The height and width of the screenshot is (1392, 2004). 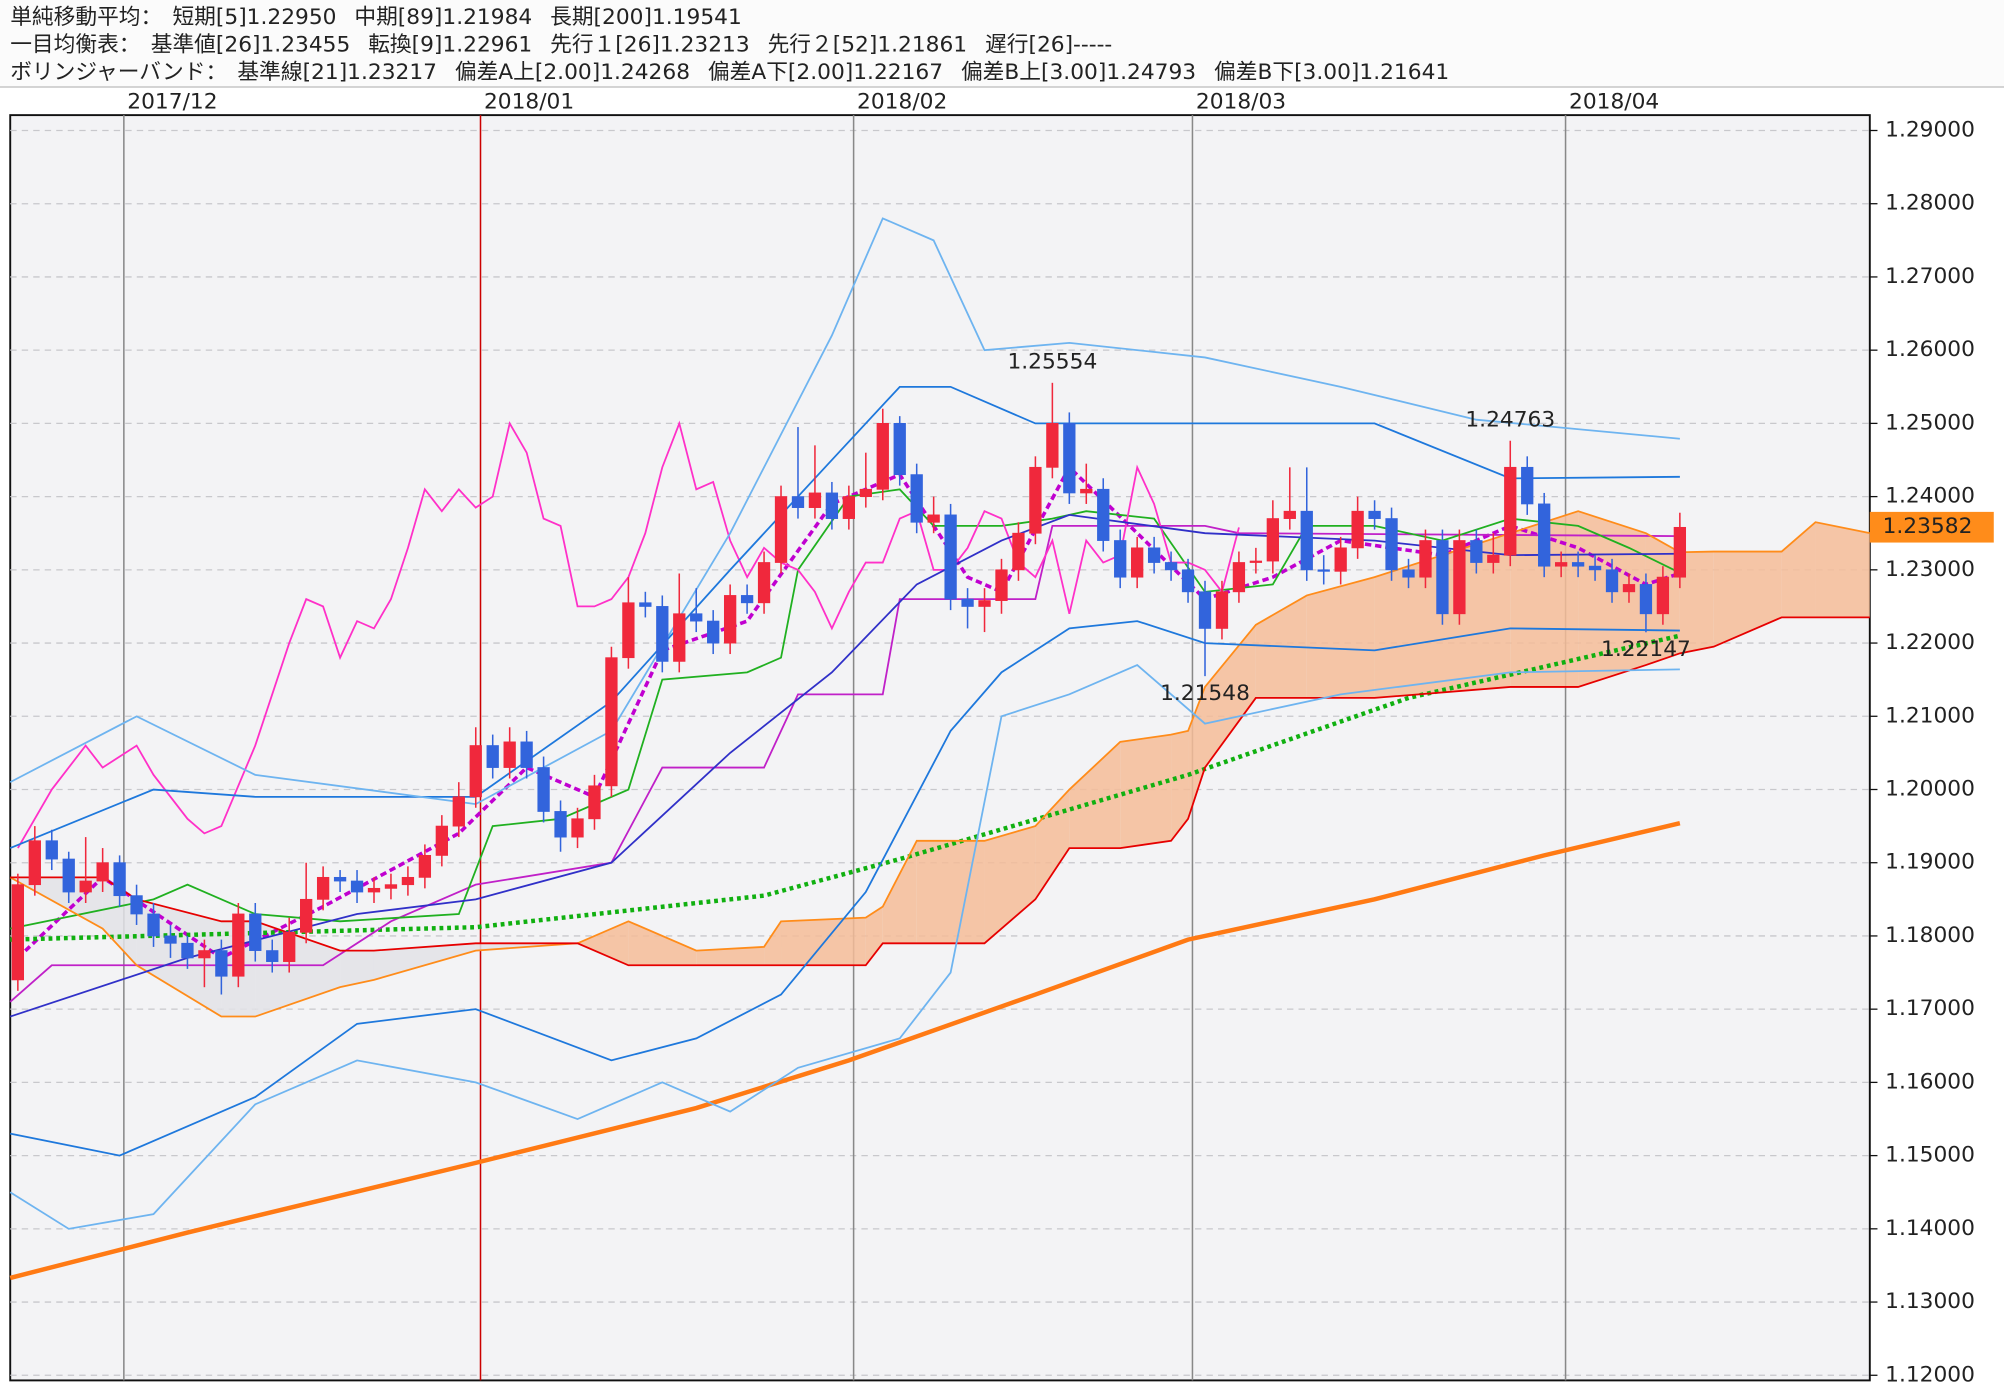 I want to click on legend-entry: 偏差A下[2.00]1.22167, so click(x=825, y=72).